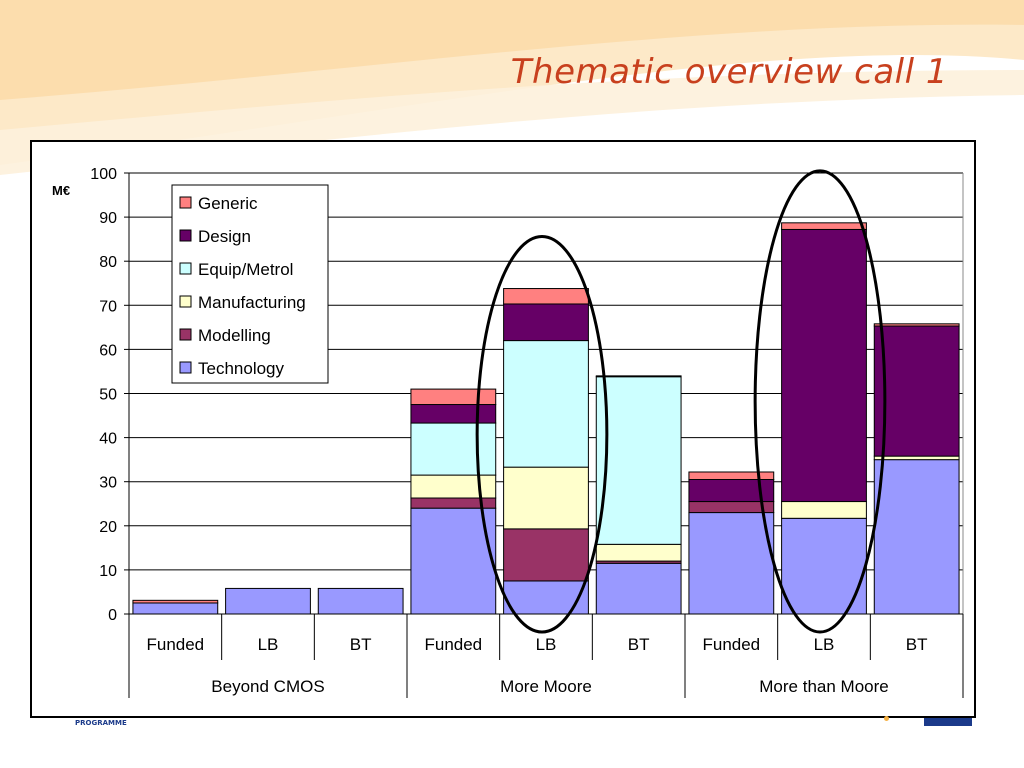 The height and width of the screenshot is (768, 1024). I want to click on legend-label: Design, so click(224, 236).